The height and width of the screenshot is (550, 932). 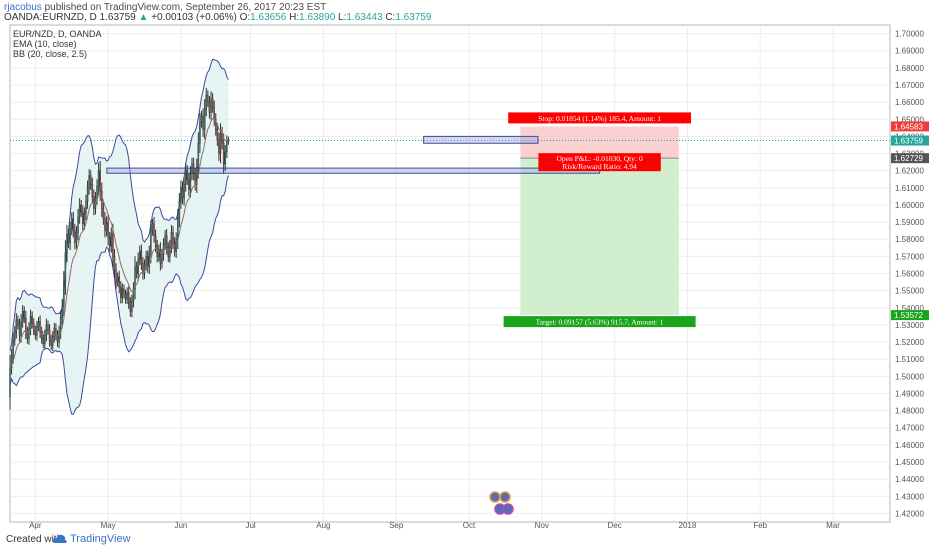 What do you see at coordinates (909, 359) in the screenshot?
I see `y-tick-label: 1.51000` at bounding box center [909, 359].